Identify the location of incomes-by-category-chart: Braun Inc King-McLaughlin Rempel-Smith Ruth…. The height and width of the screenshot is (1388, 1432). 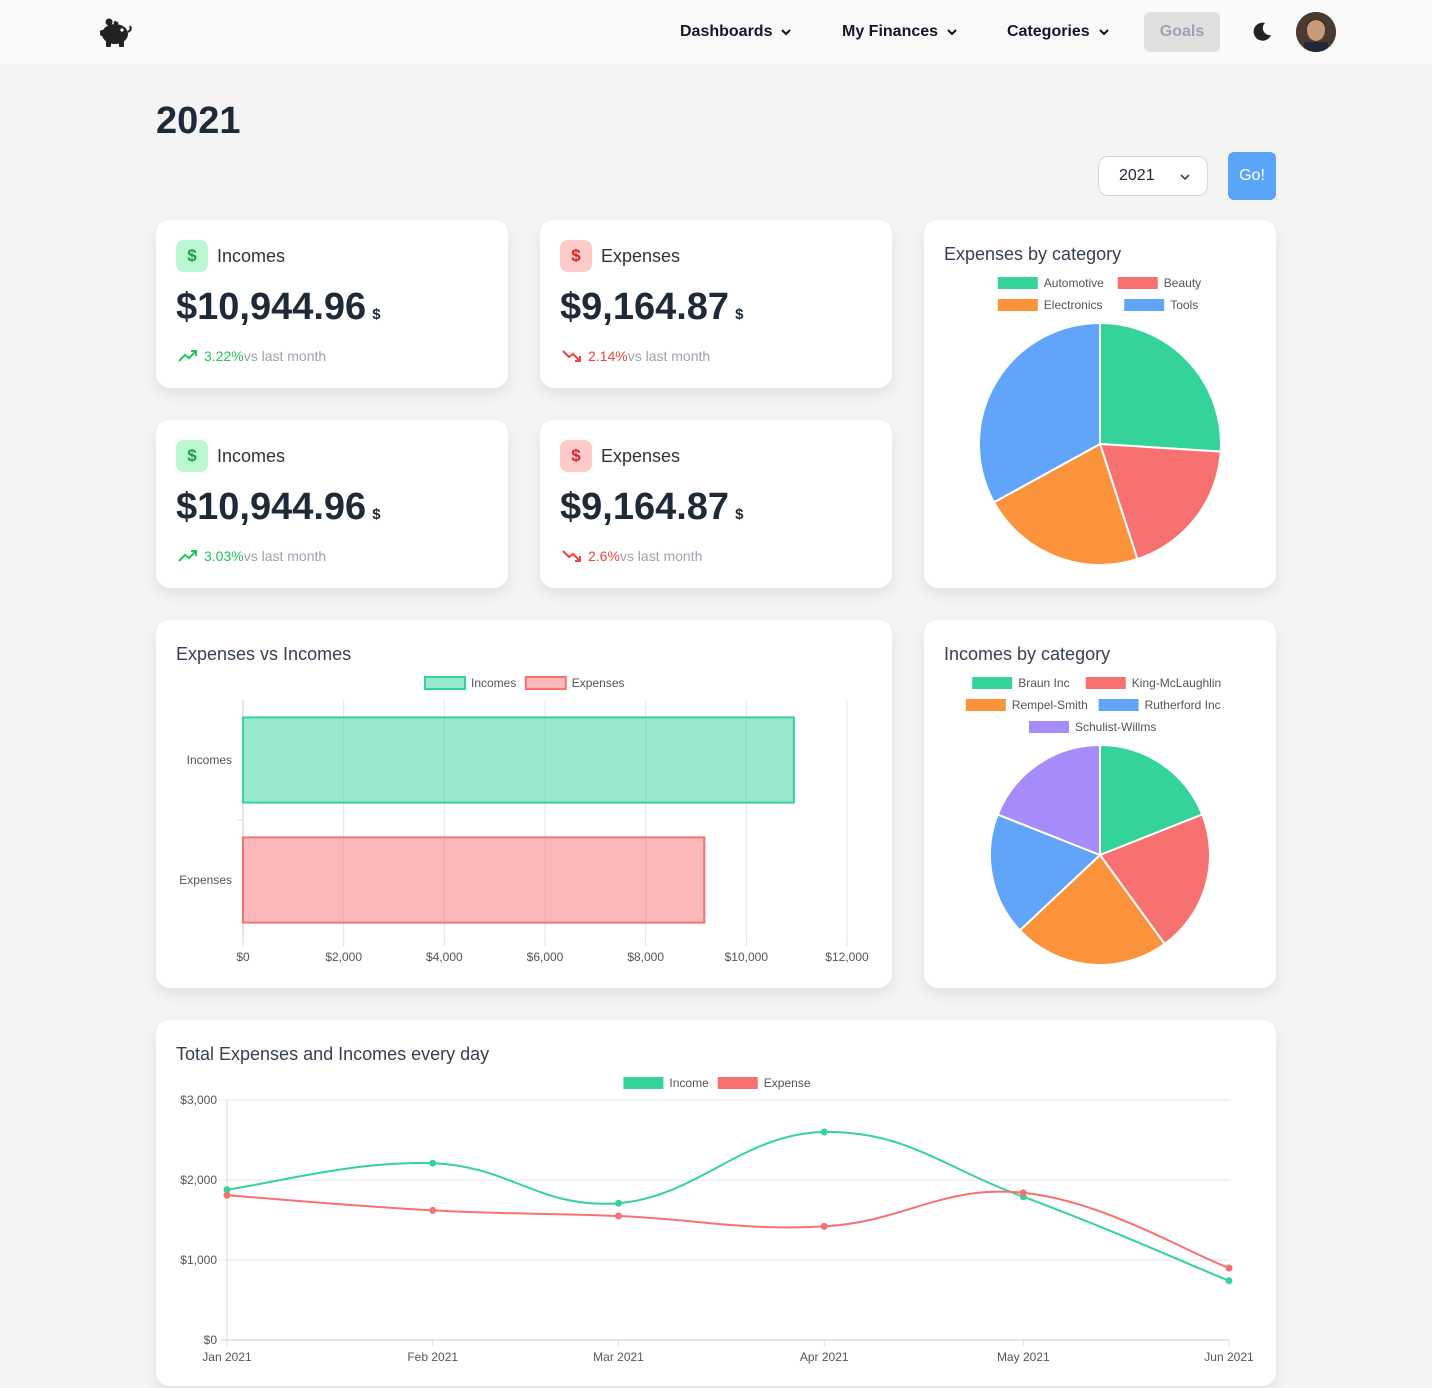
(1093, 821).